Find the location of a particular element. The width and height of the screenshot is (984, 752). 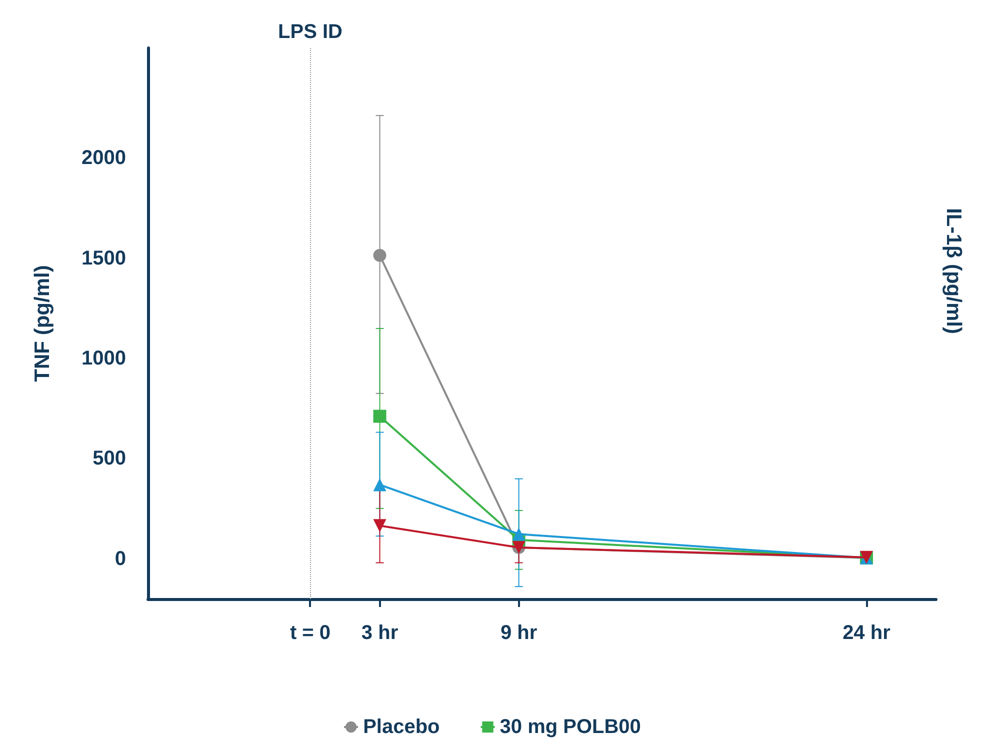

ref-line-label: LPS ID is located at coordinates (310, 32).